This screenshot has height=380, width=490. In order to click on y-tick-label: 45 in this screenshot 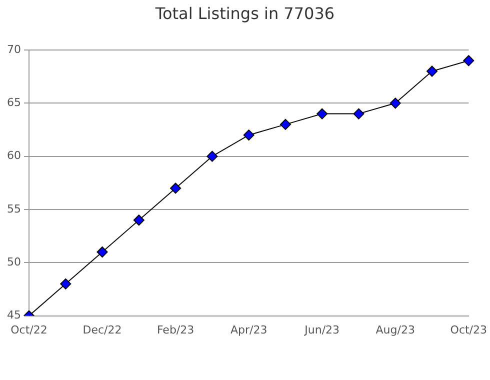, I will do `click(13, 315)`.